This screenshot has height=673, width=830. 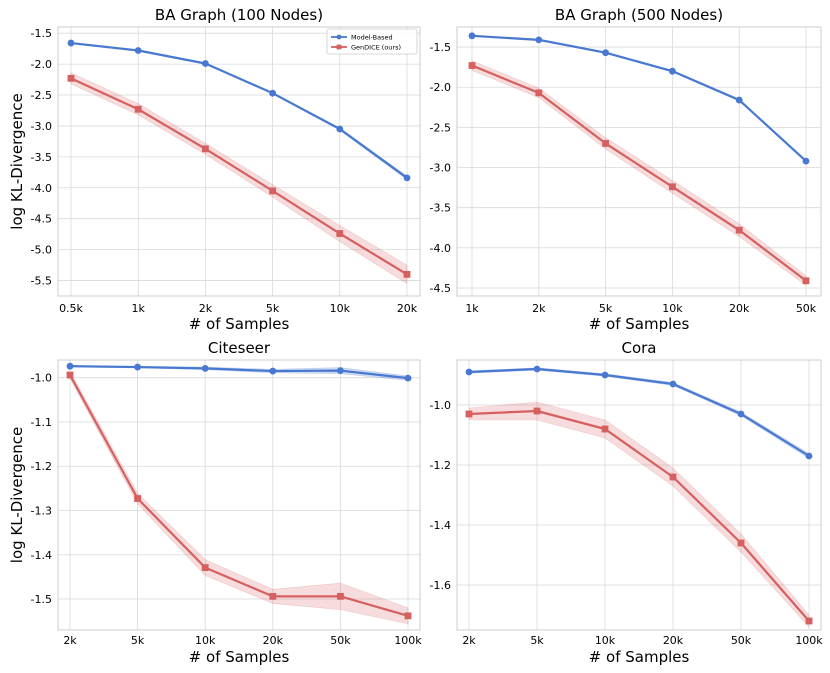 I want to click on y-tick-label: -4.0, so click(x=41, y=188).